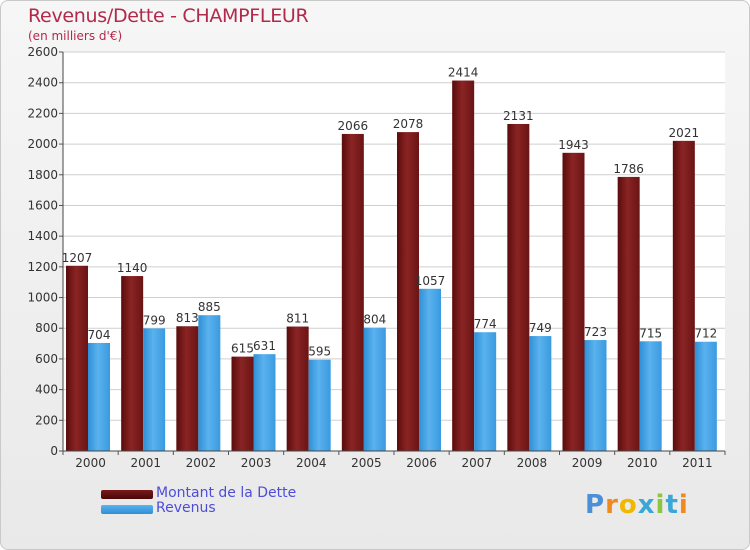 The image size is (750, 550). I want to click on x-tick-label: 2008, so click(532, 463).